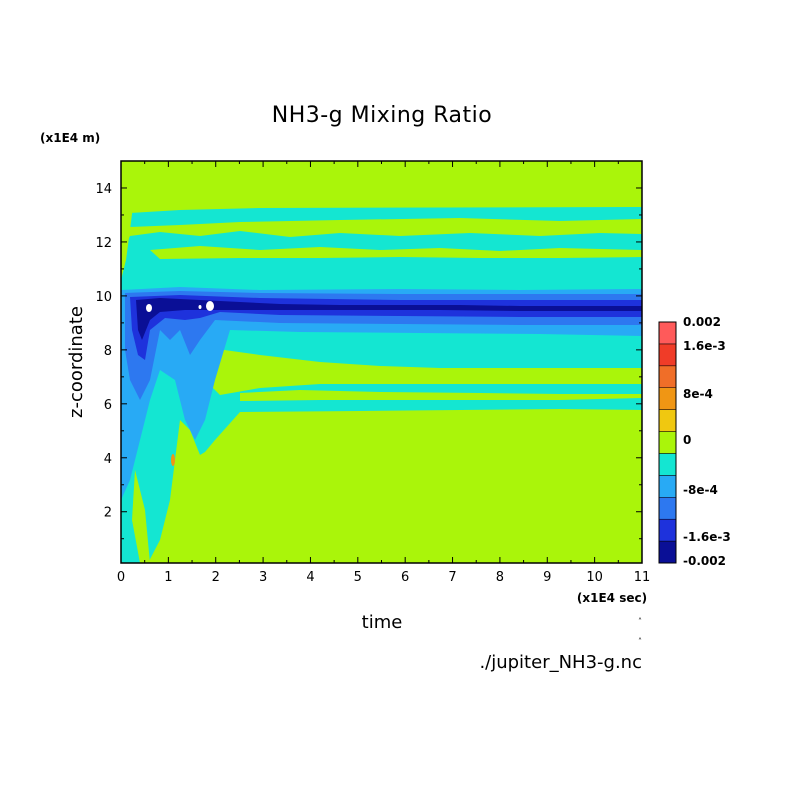  I want to click on x-tick-label: 4, so click(310, 577).